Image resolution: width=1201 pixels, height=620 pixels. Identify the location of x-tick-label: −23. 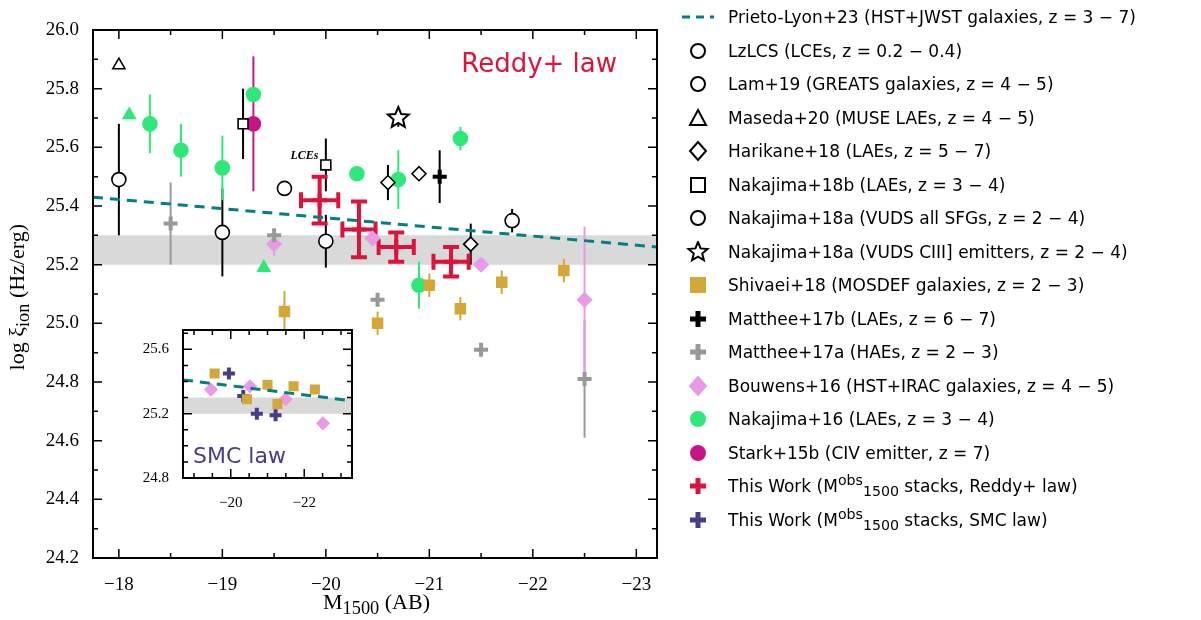
(636, 584).